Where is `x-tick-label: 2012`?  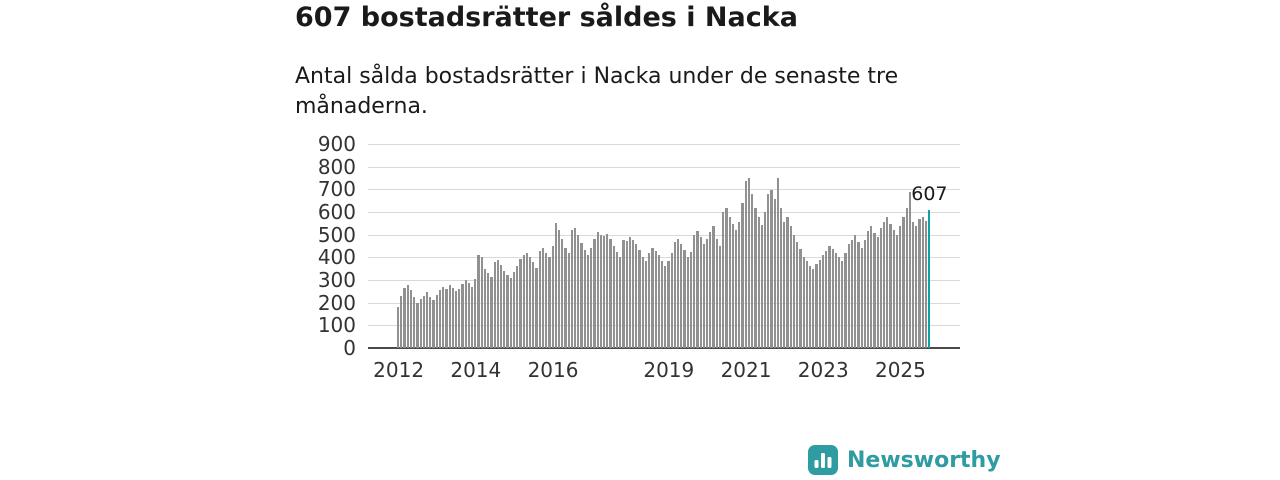 x-tick-label: 2012 is located at coordinates (399, 370).